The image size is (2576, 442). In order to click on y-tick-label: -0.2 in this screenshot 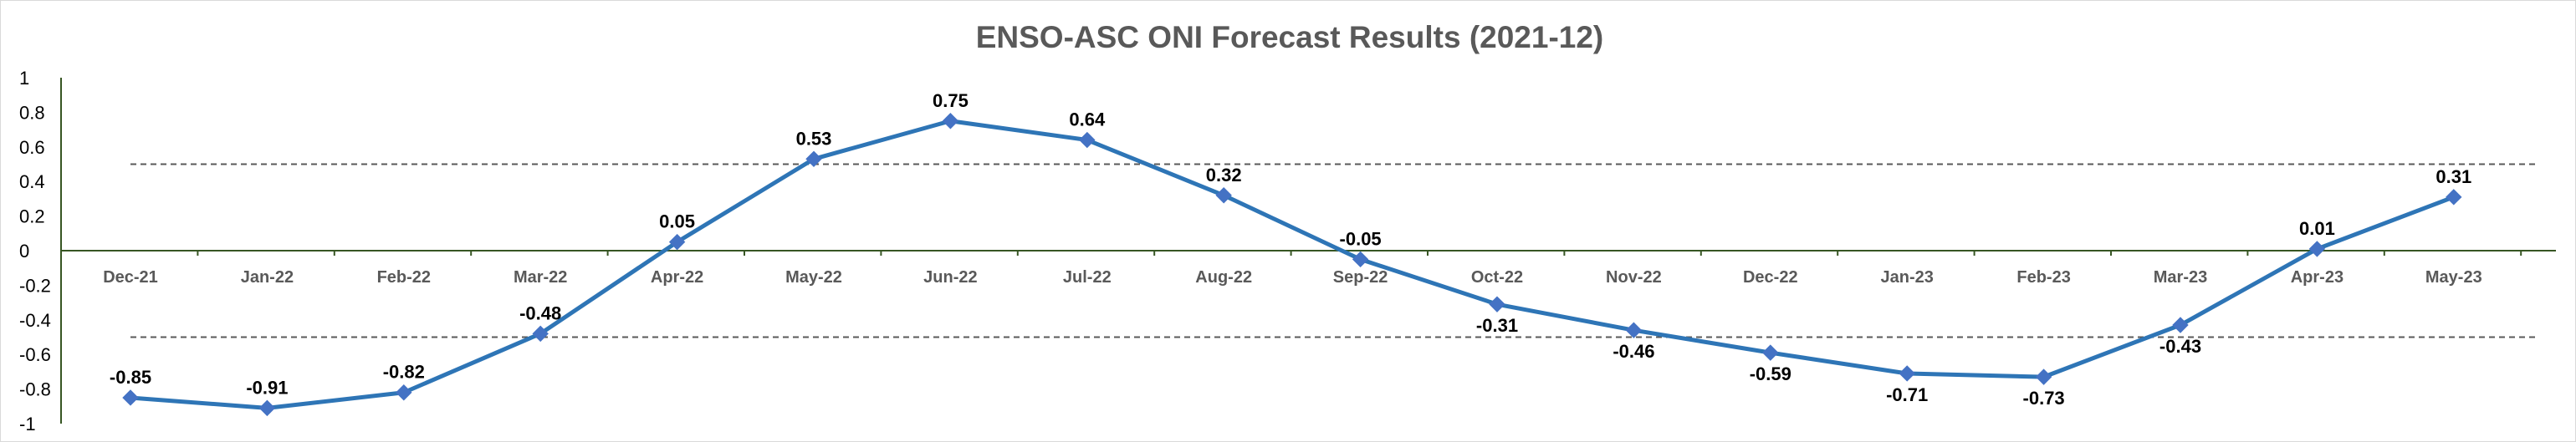, I will do `click(35, 285)`.